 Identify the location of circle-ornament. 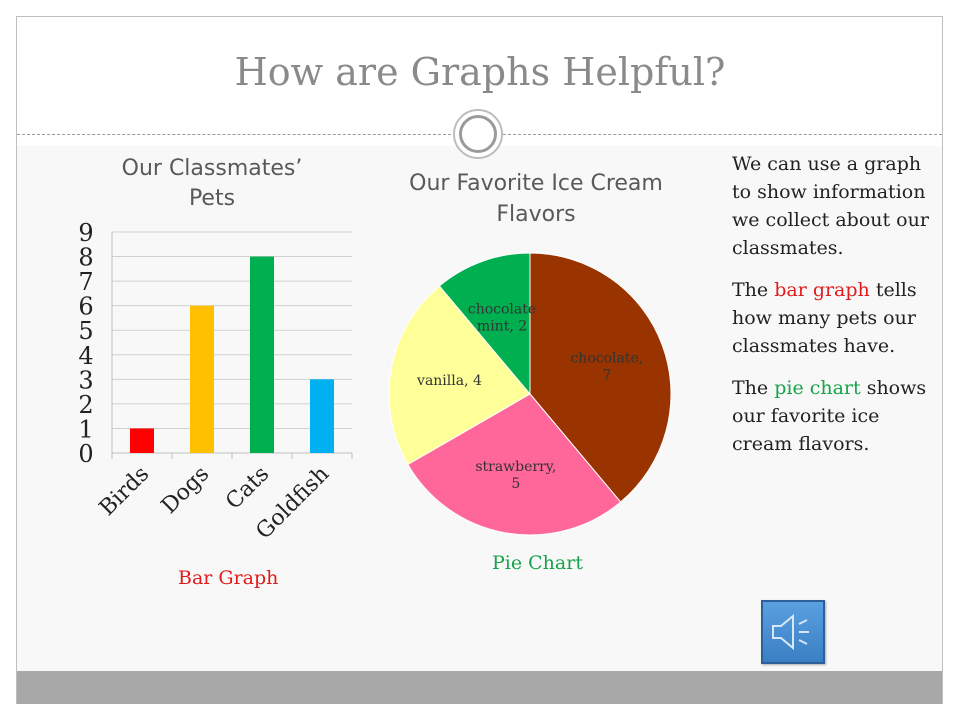
(478, 134).